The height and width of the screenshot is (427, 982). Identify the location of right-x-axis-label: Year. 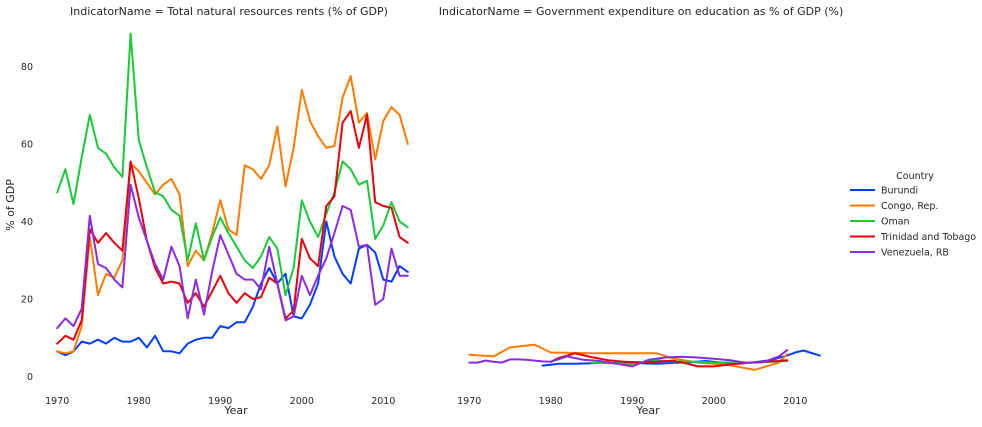
(647, 410).